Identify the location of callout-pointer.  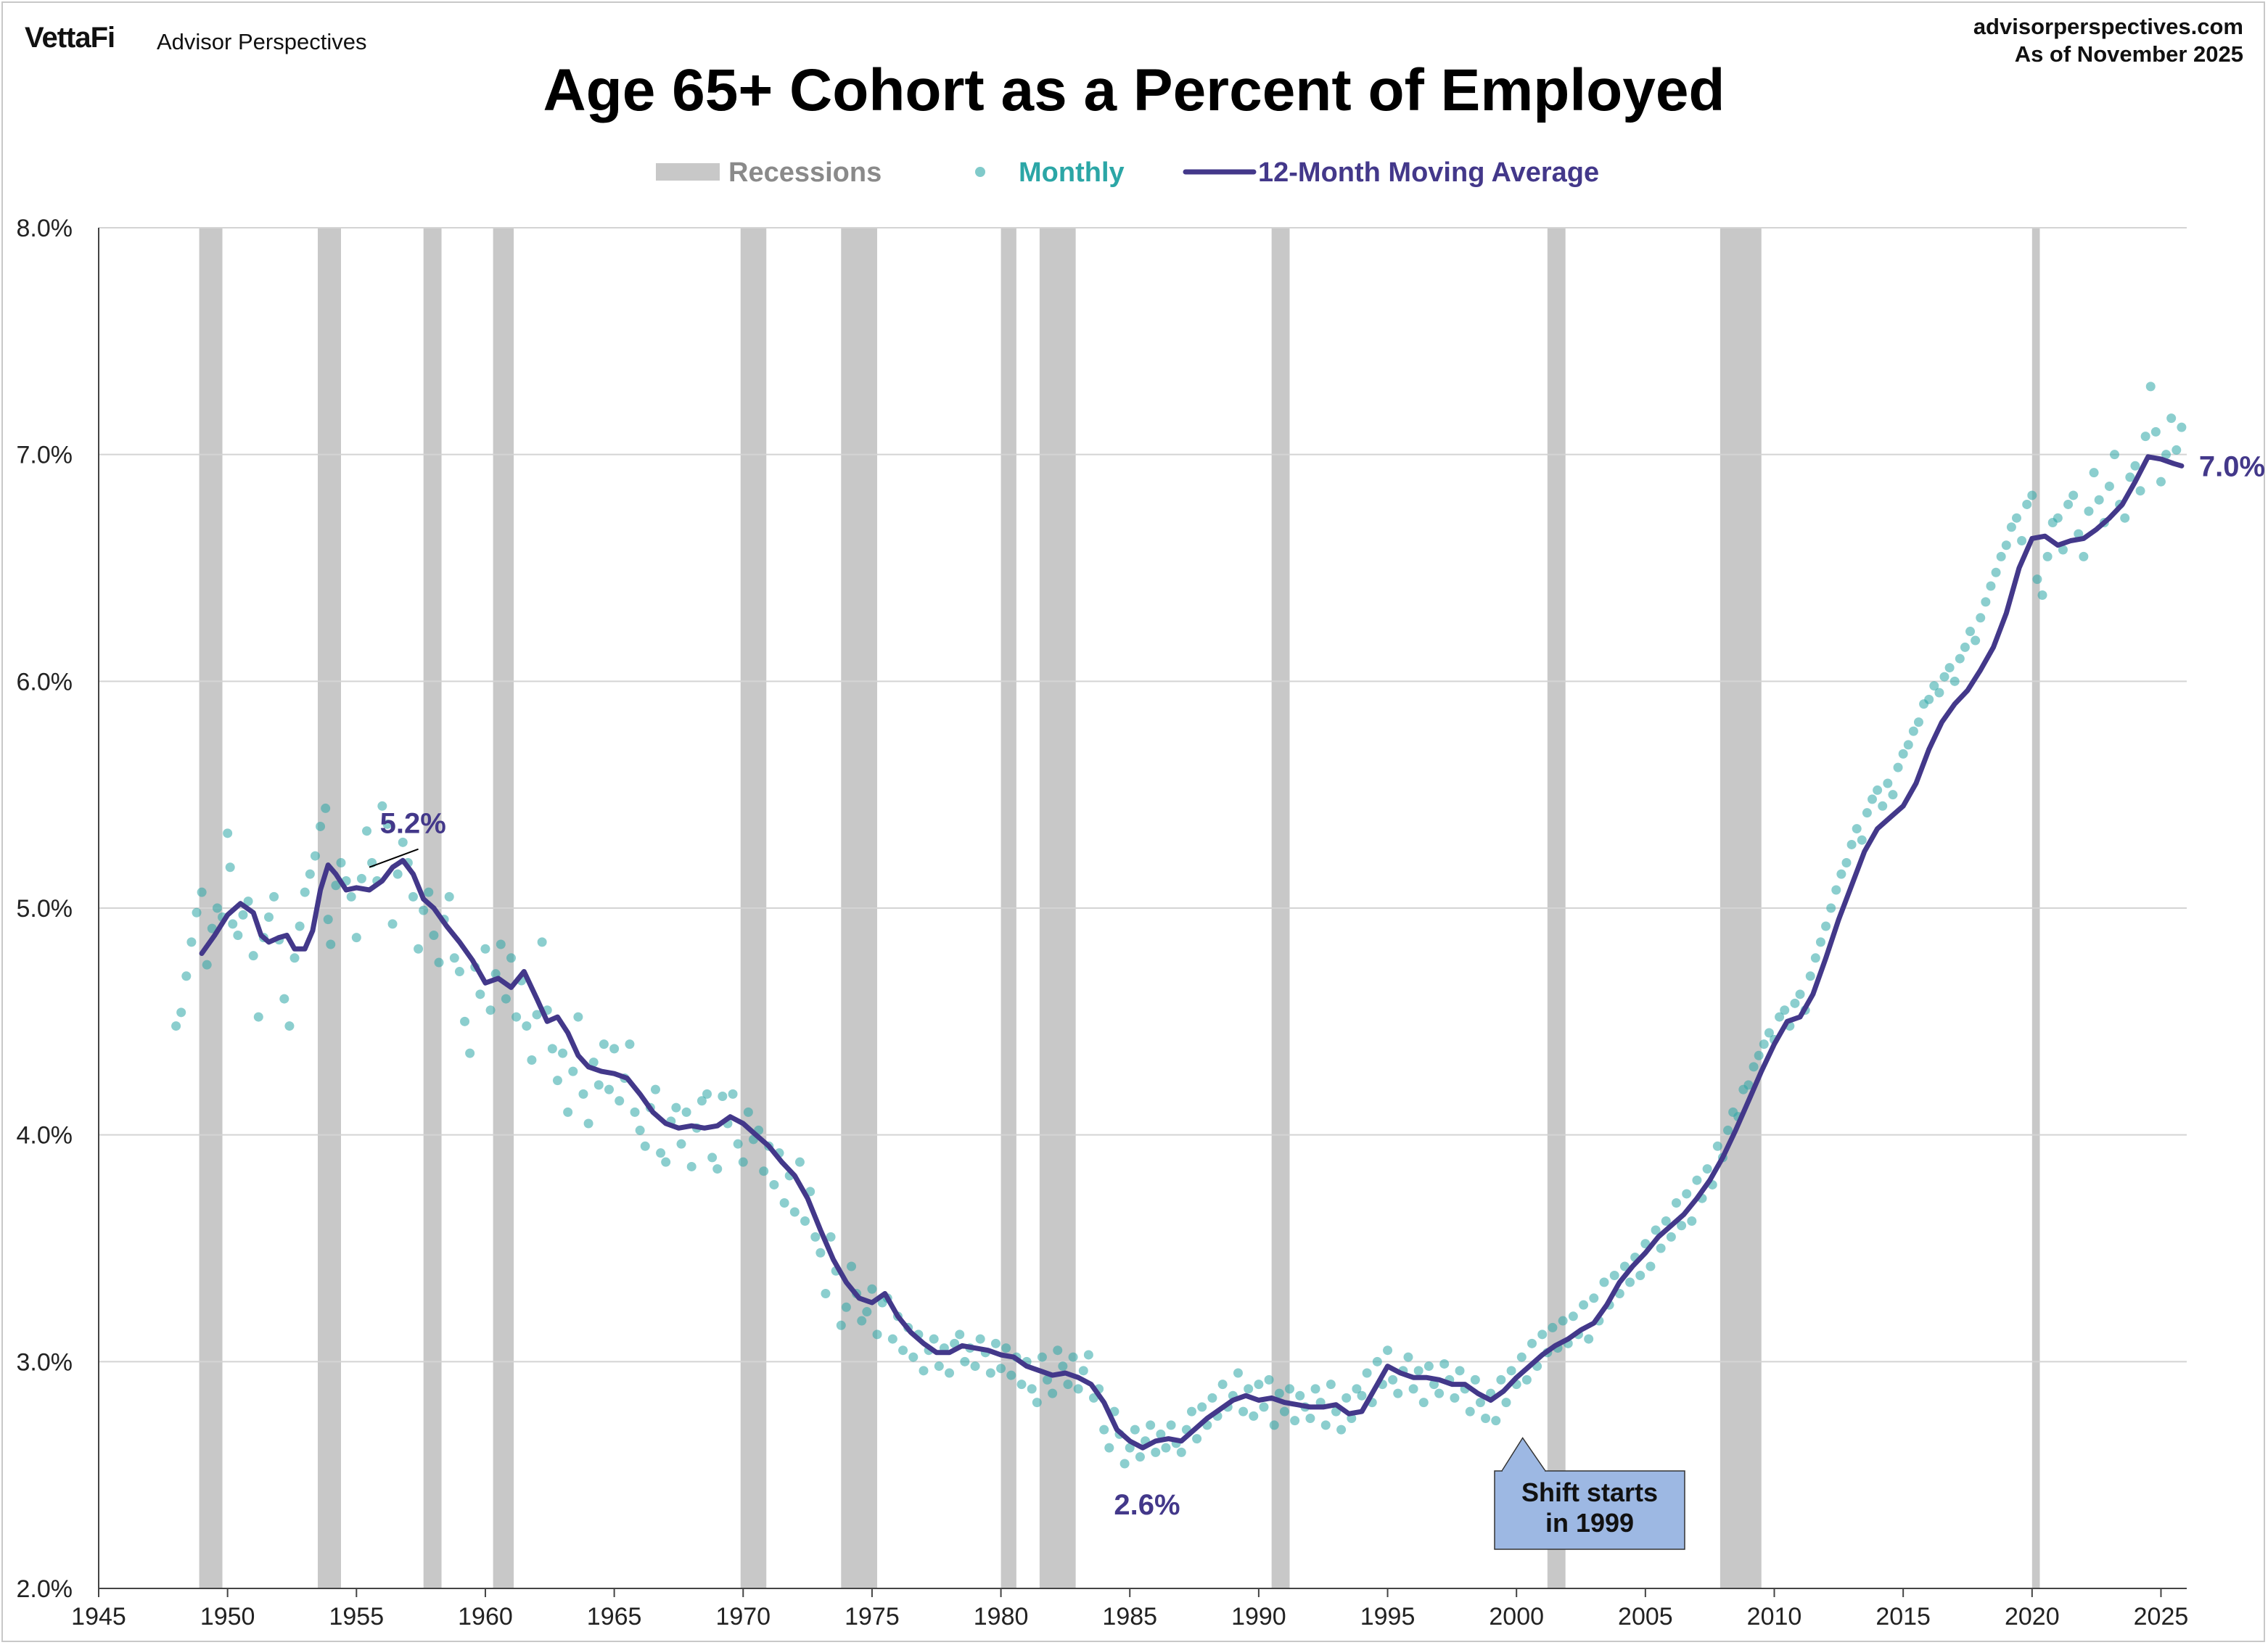
(1523, 1454).